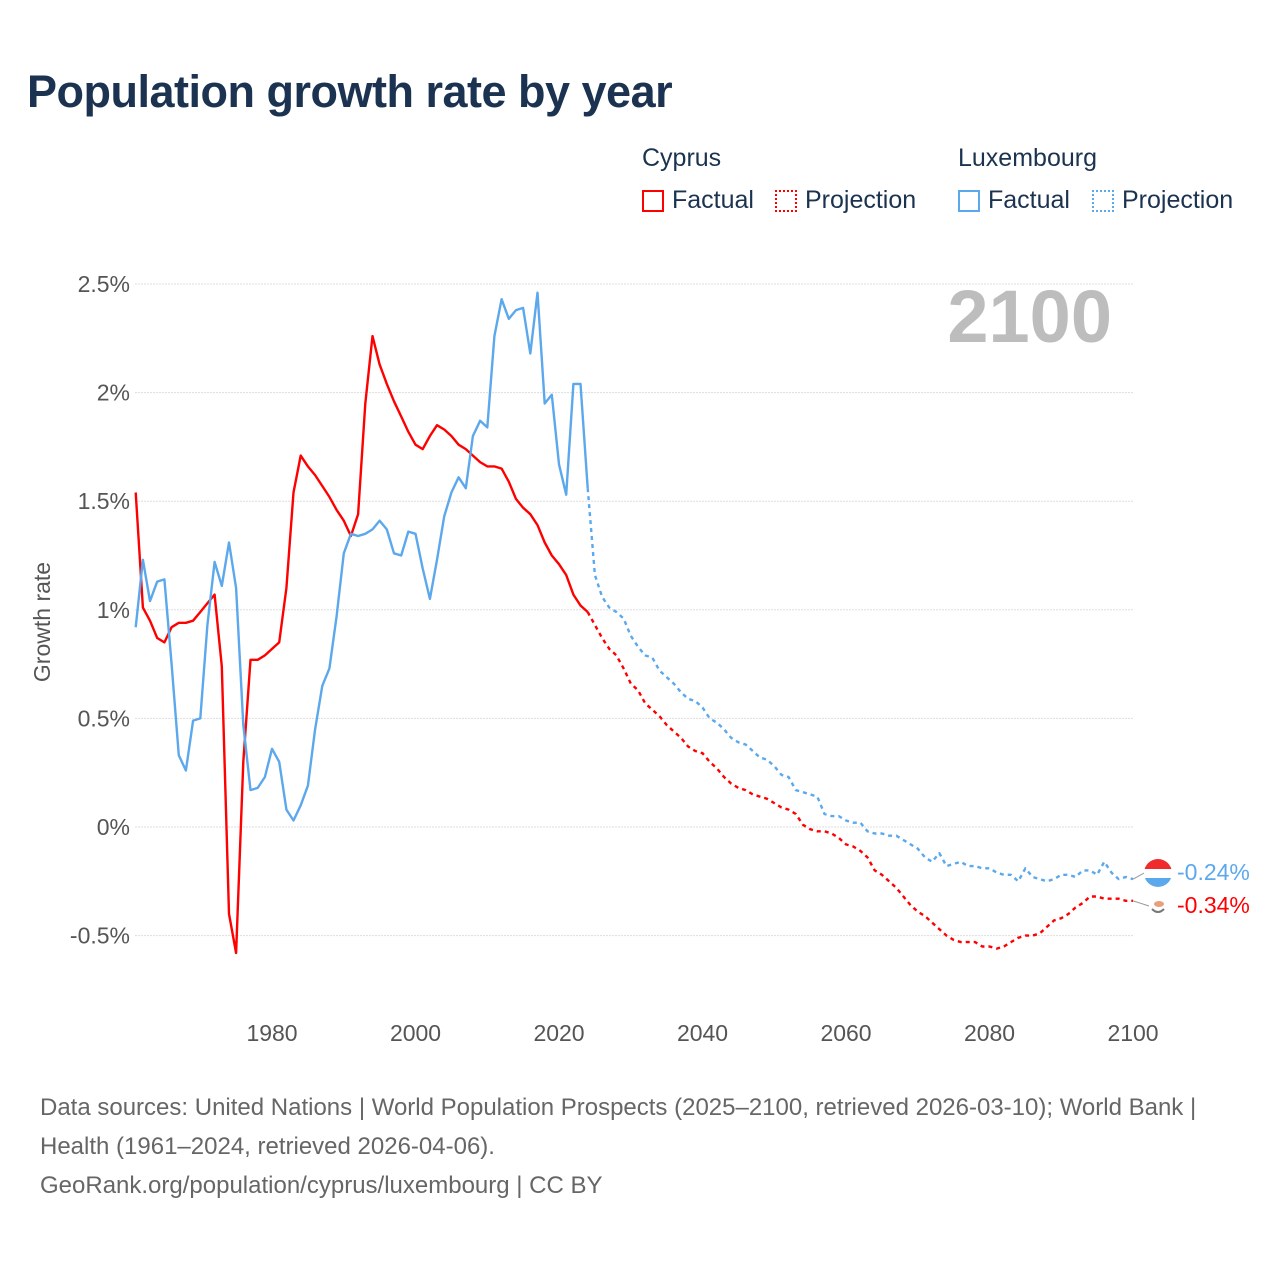 The image size is (1280, 1280). I want to click on x-tick-label: 2040, so click(702, 1033).